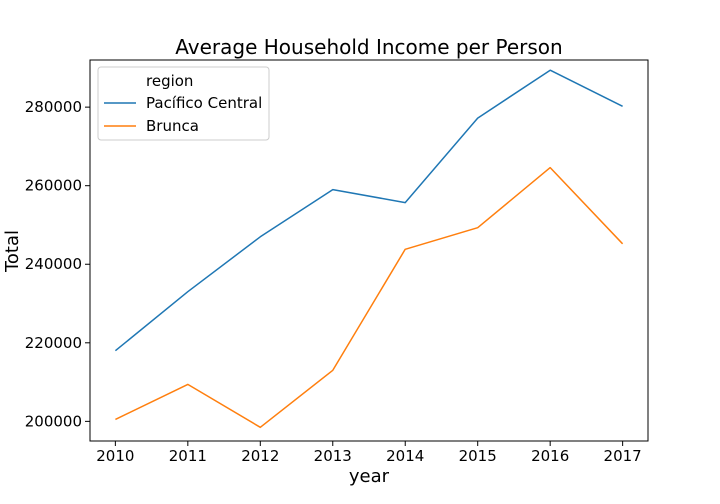  I want to click on legend: region Pacífico Central Brunca, so click(183, 103).